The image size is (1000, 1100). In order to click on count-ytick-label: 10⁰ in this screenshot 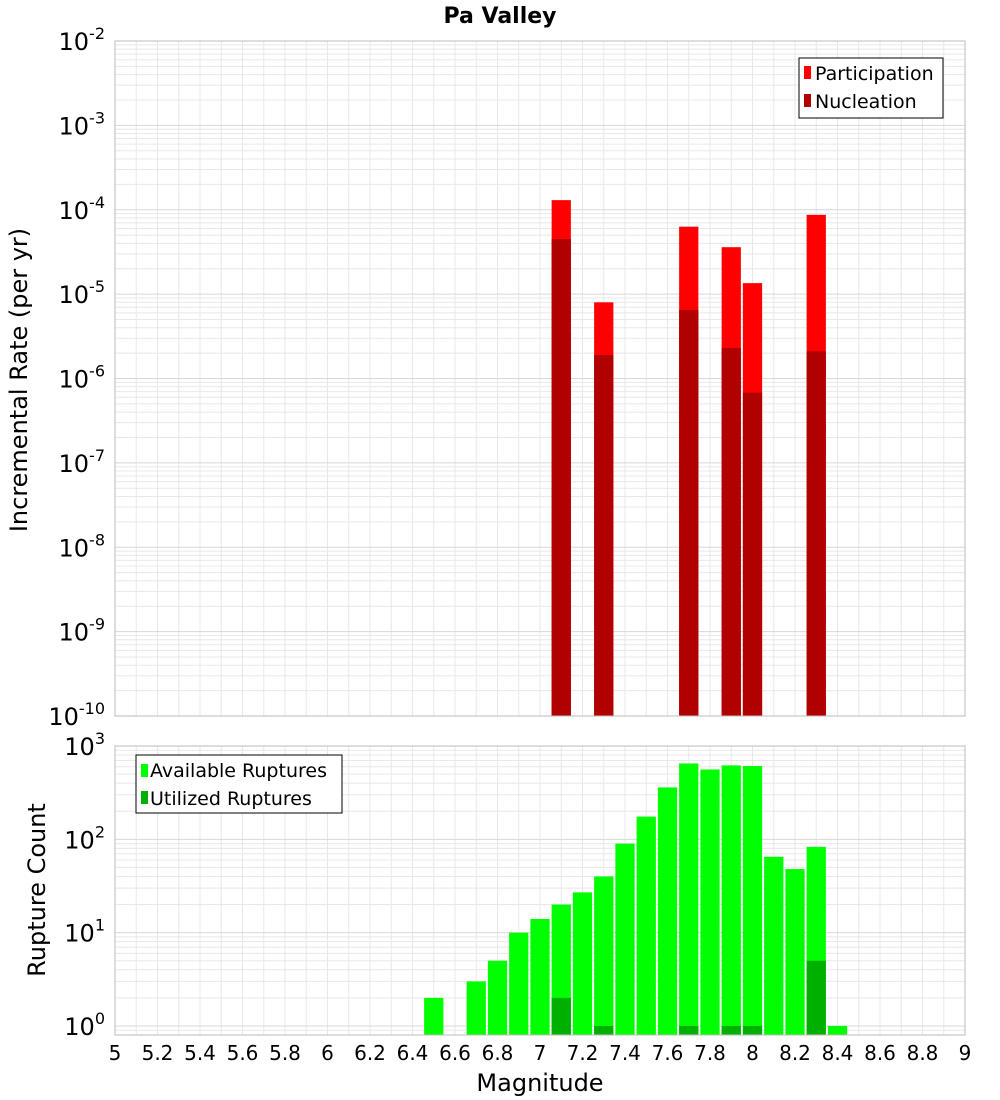, I will do `click(84, 1025)`.